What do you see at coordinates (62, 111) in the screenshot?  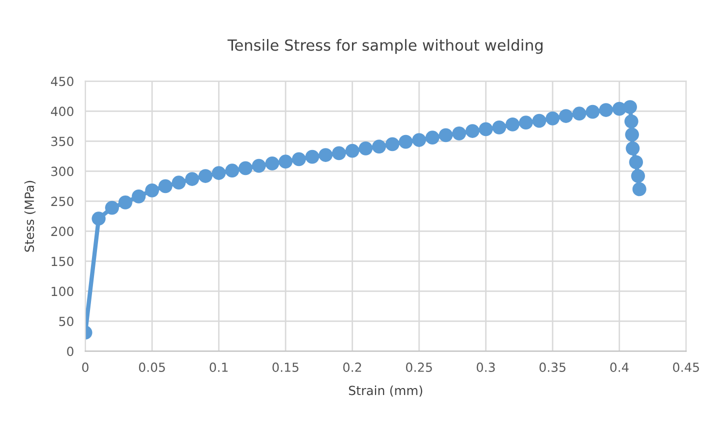 I see `y-tick-label: 400` at bounding box center [62, 111].